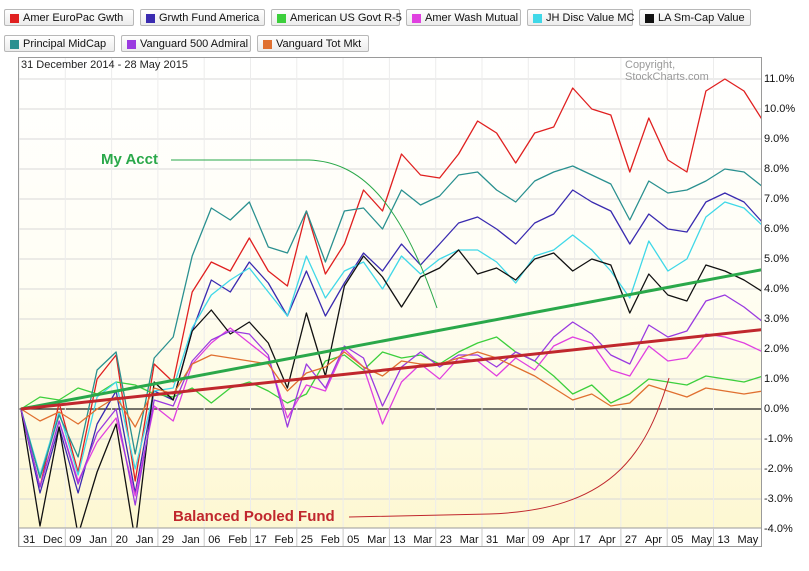  I want to click on y-tick-label: 8.0%, so click(776, 169).